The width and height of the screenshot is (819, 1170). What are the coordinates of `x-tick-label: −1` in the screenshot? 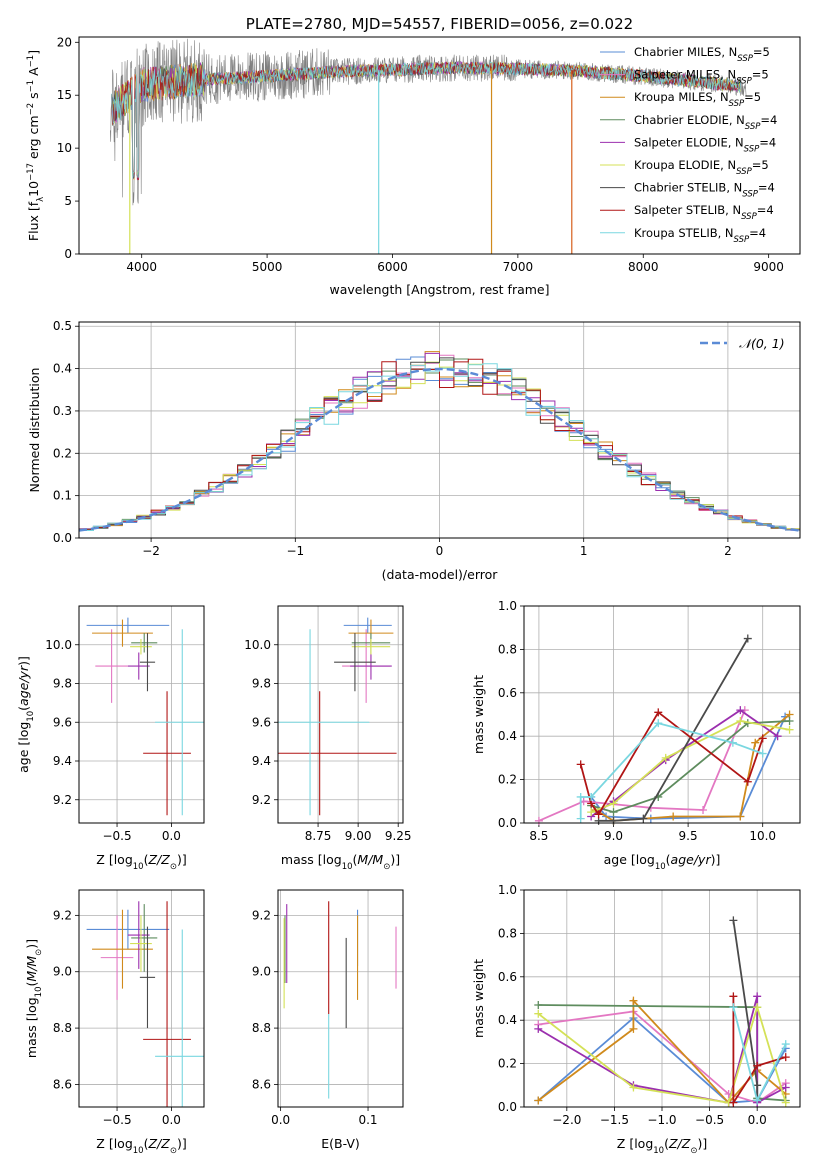 It's located at (295, 551).